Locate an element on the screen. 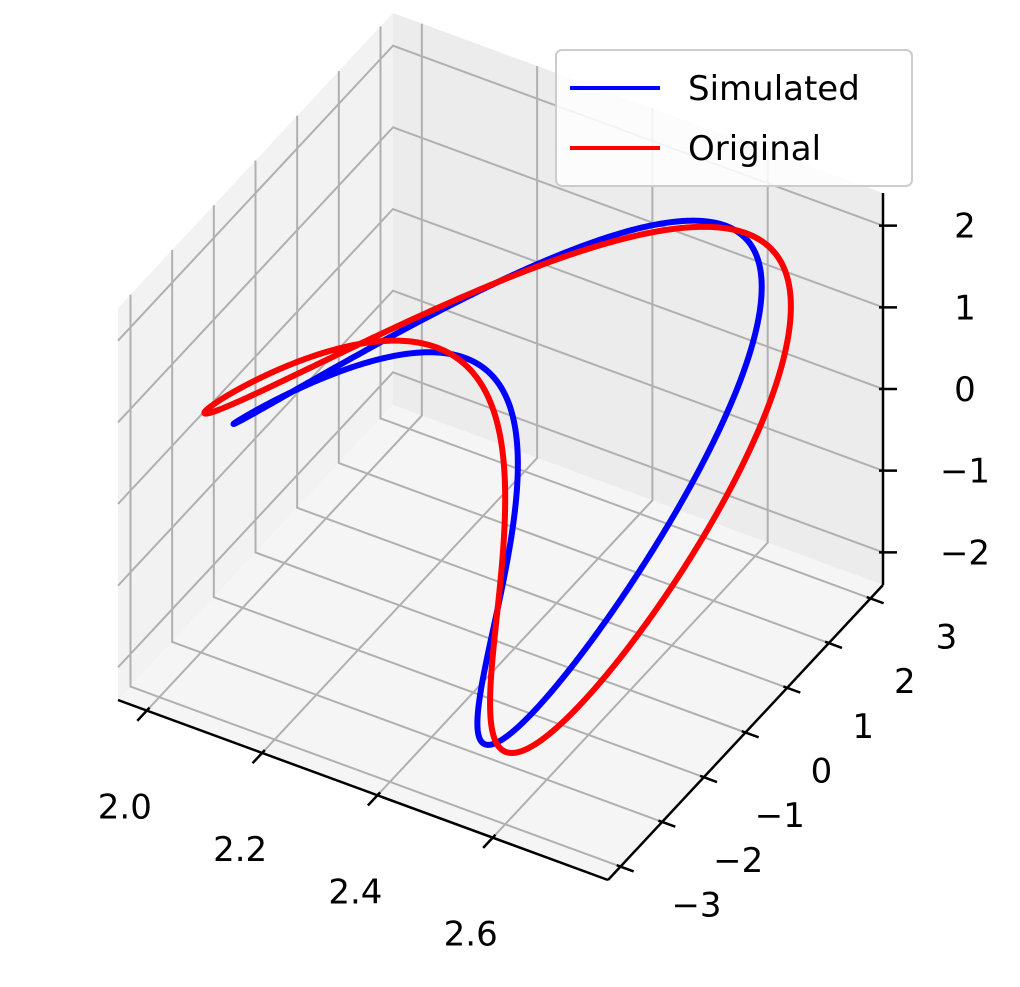 Image resolution: width=1020 pixels, height=987 pixels. y-tick-label-0: −3 is located at coordinates (696, 906).